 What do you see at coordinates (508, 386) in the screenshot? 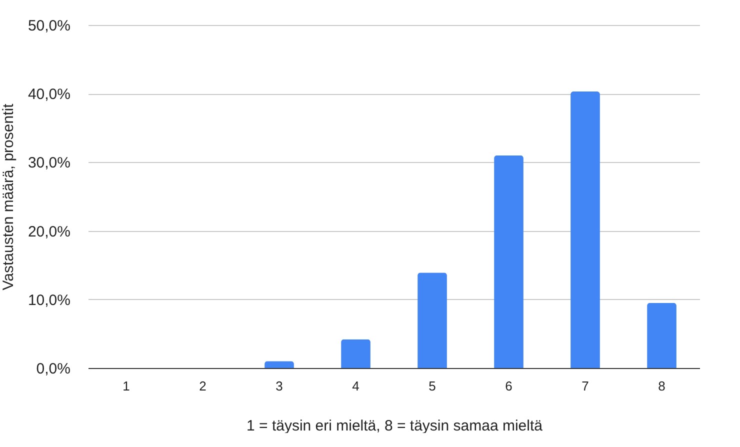
I see `x-tick-label: 6` at bounding box center [508, 386].